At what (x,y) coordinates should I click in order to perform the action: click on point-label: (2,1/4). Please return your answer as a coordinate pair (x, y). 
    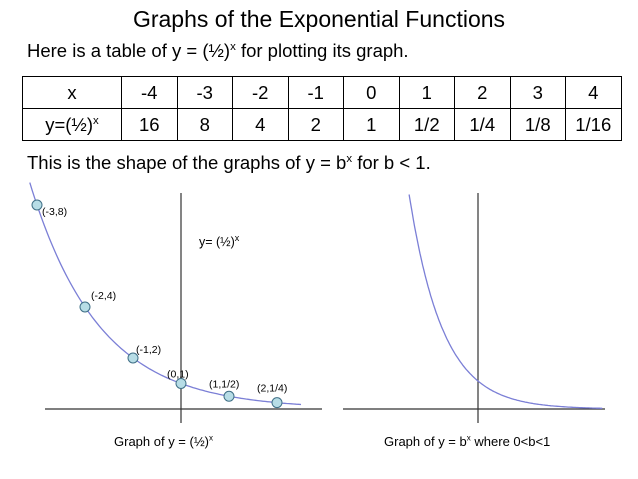
    Looking at the image, I should click on (272, 389).